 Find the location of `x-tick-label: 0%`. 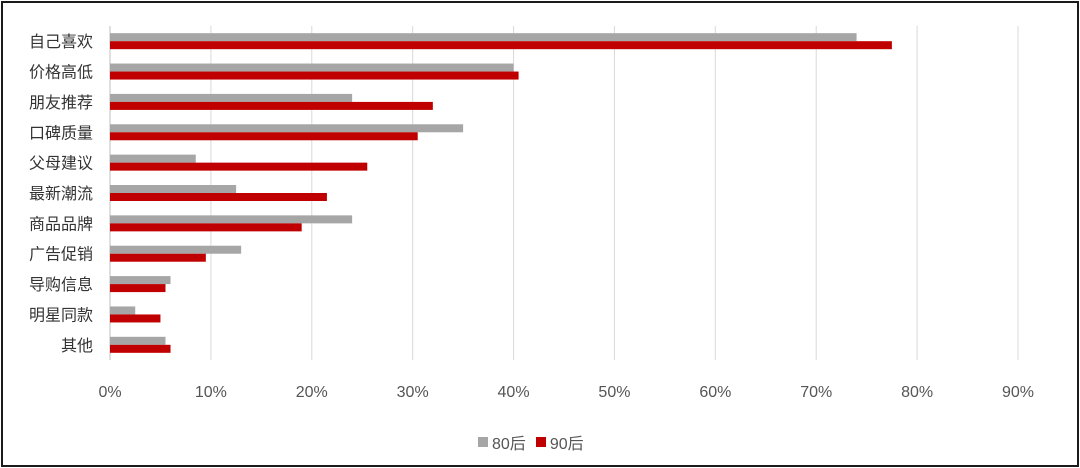

x-tick-label: 0% is located at coordinates (109, 392).